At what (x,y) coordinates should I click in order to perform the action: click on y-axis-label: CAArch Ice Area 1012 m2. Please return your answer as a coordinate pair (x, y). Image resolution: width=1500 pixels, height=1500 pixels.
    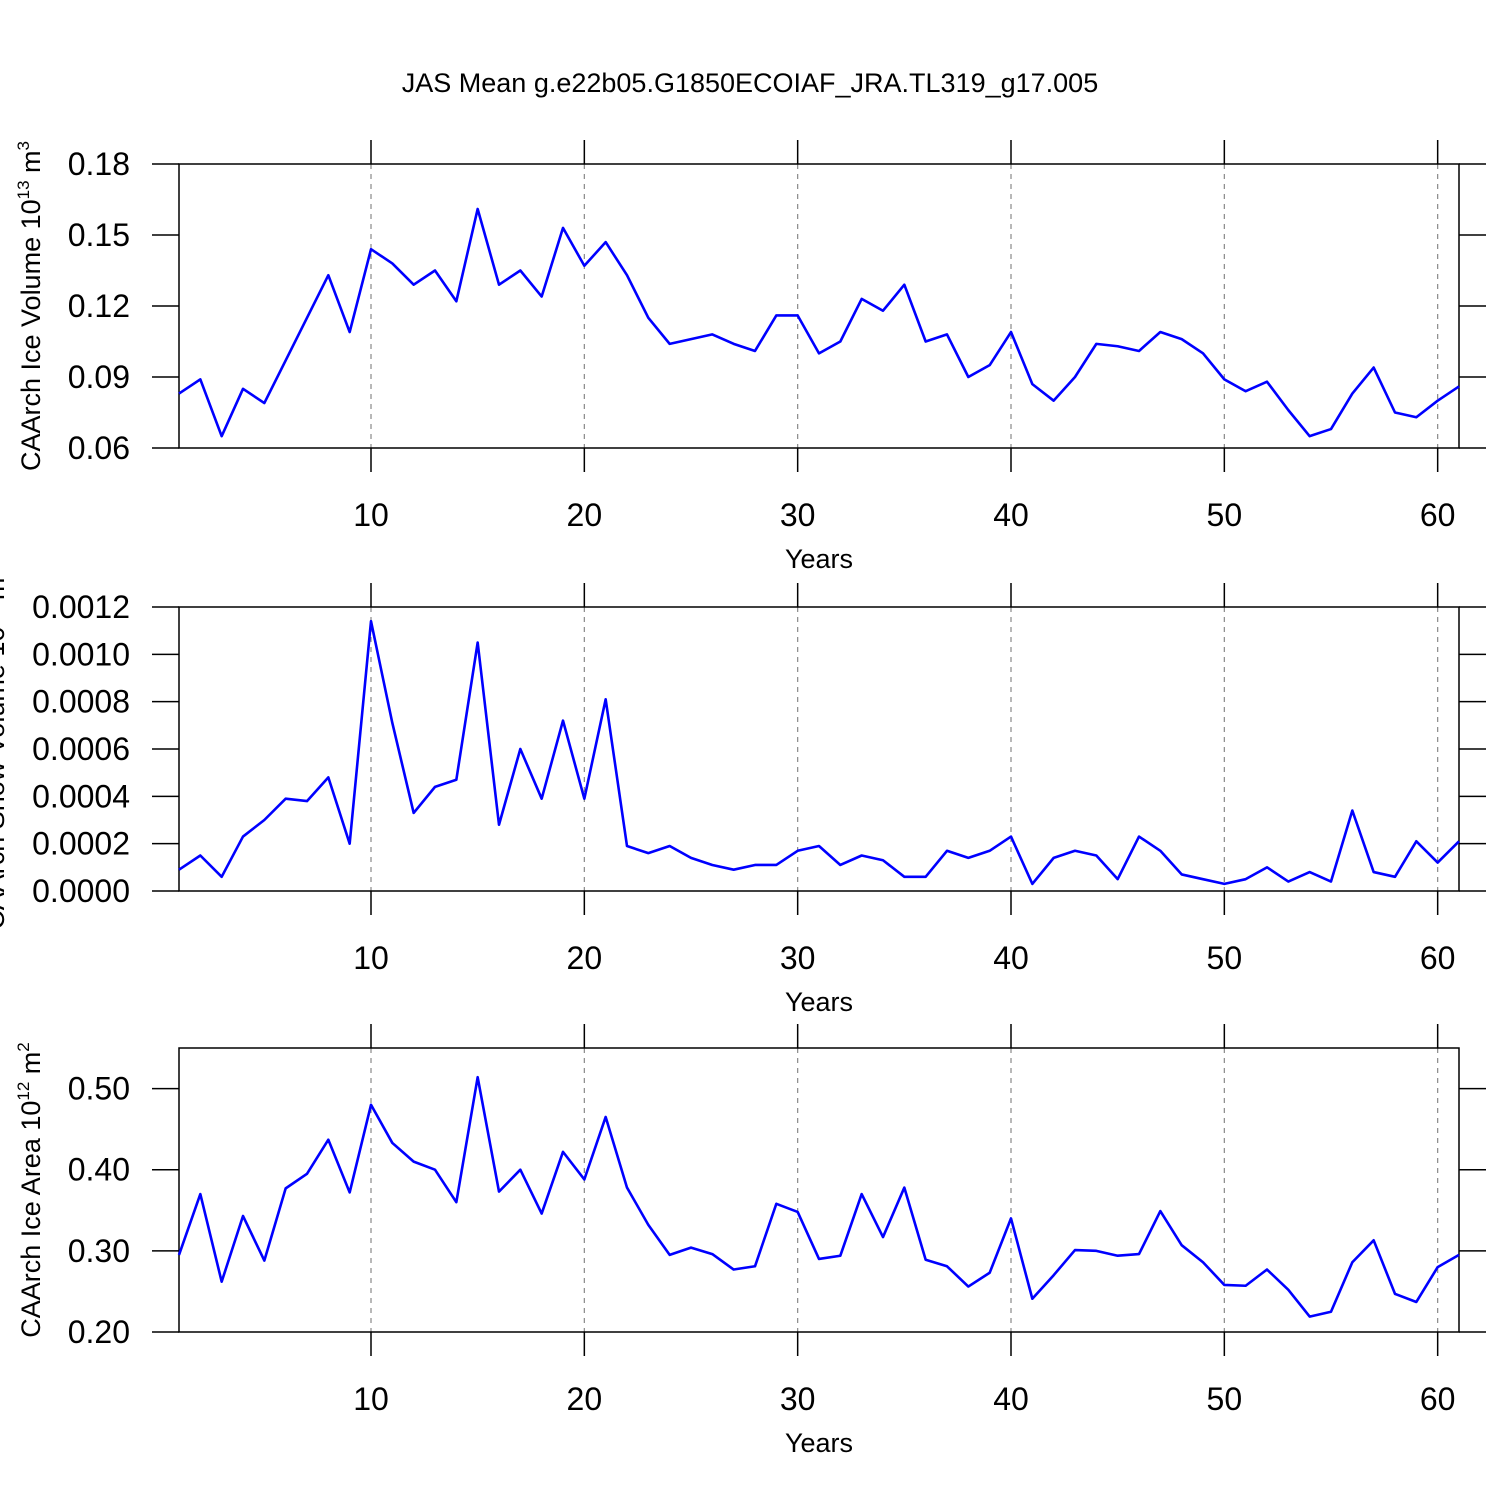
    Looking at the image, I should click on (30, 1190).